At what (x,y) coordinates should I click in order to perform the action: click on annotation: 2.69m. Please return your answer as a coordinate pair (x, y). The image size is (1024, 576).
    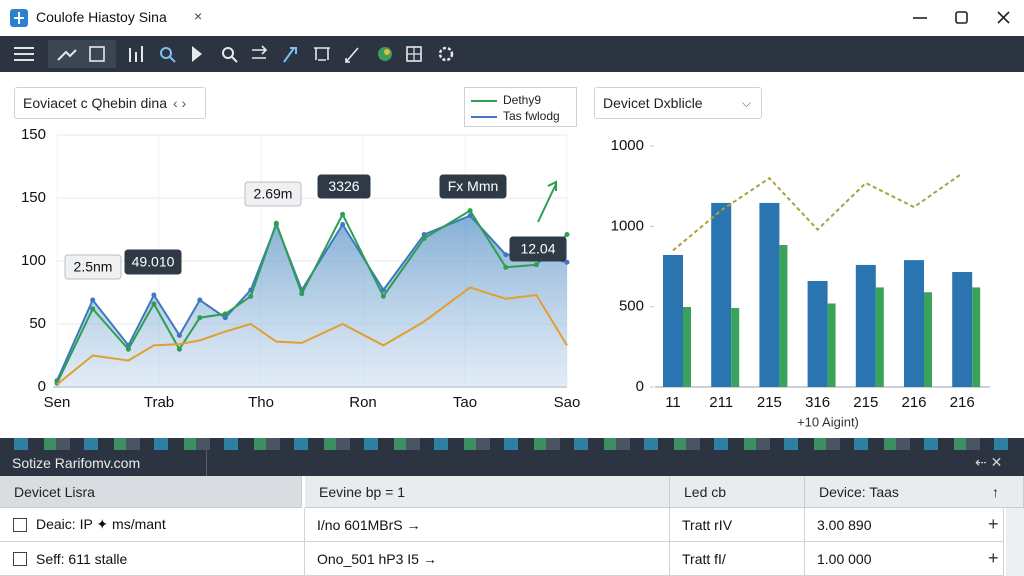
    Looking at the image, I should click on (273, 194).